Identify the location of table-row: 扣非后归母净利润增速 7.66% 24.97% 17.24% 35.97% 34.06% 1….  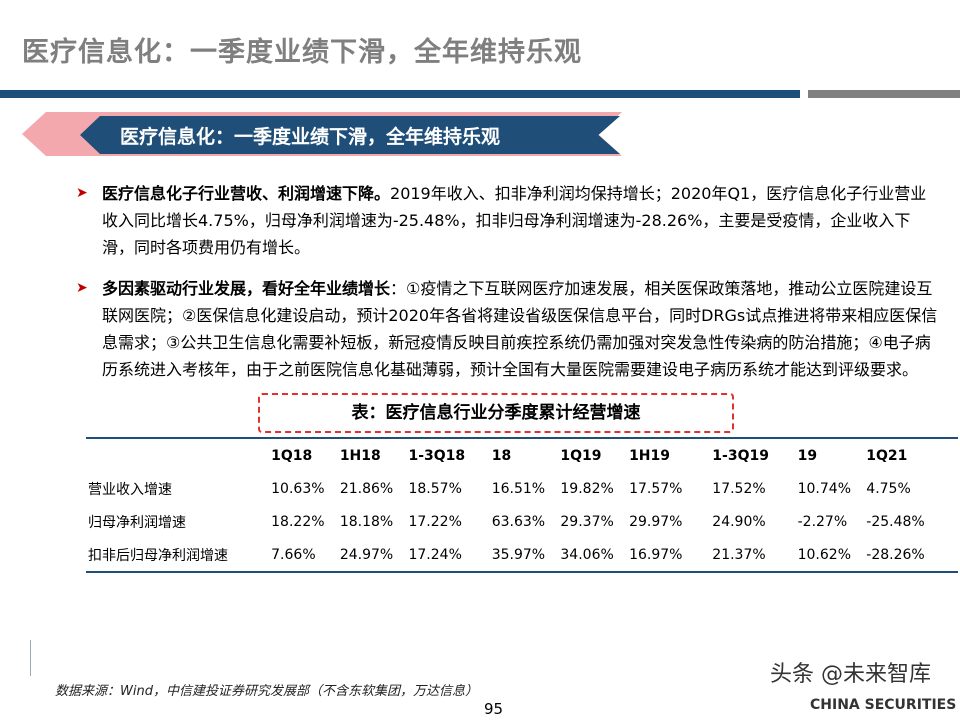
(524, 554).